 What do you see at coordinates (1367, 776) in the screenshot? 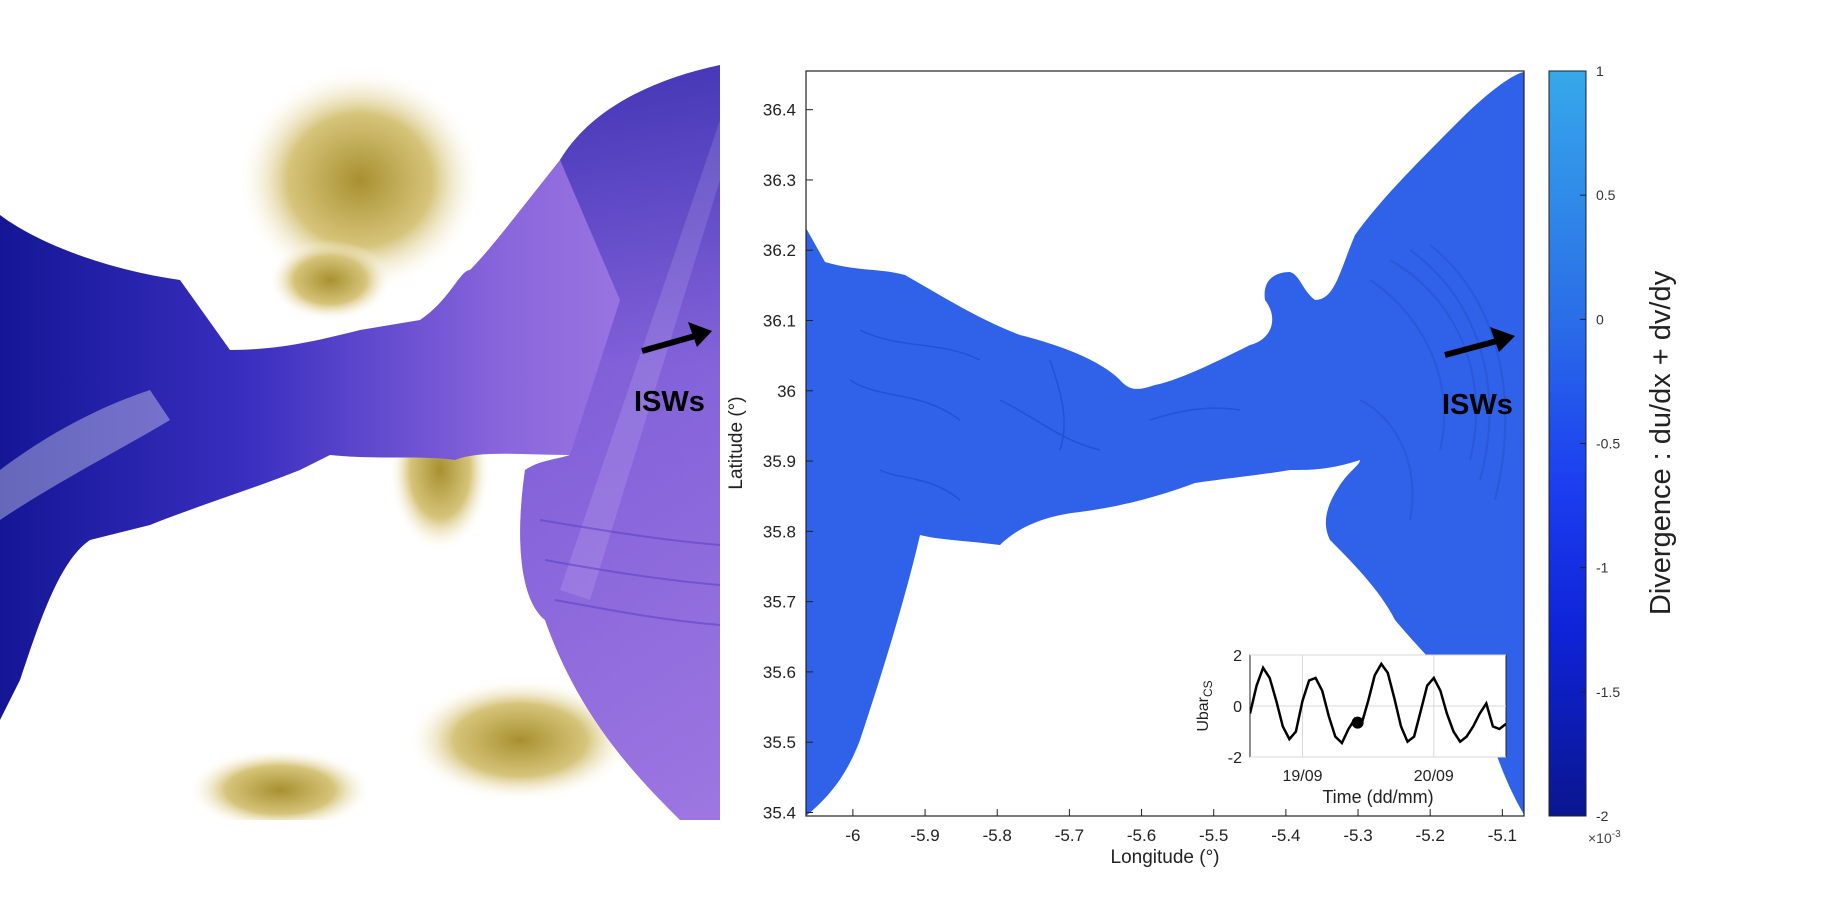
I see `inset-x-axis: 19/09 20/09` at bounding box center [1367, 776].